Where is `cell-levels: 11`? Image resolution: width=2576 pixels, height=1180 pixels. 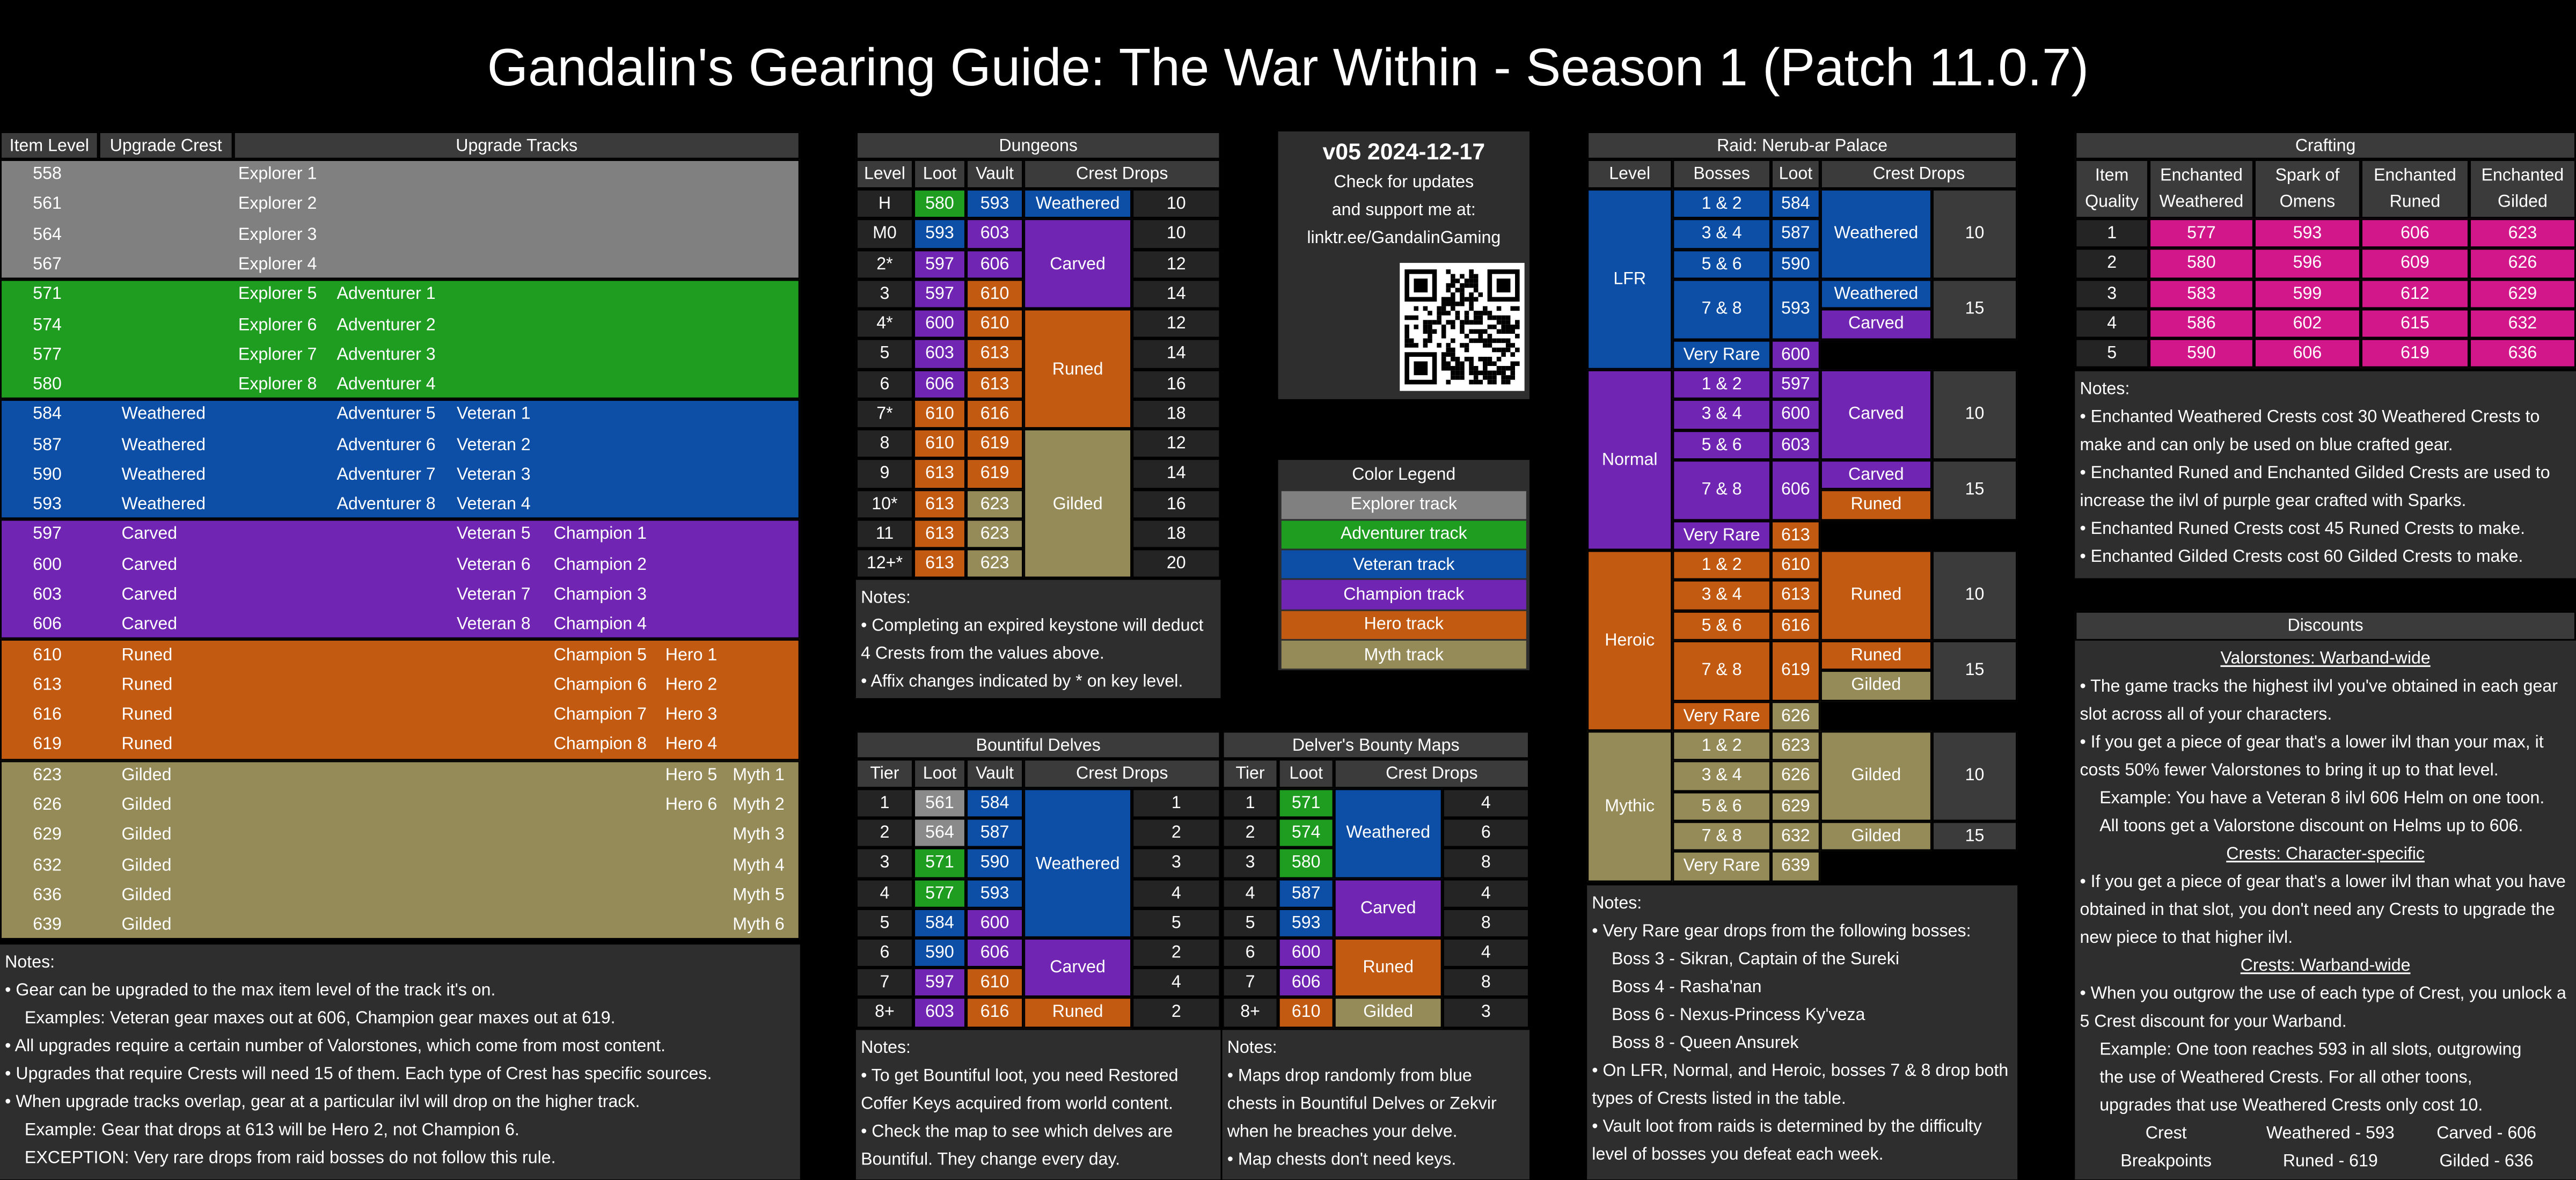
cell-levels: 11 is located at coordinates (884, 533).